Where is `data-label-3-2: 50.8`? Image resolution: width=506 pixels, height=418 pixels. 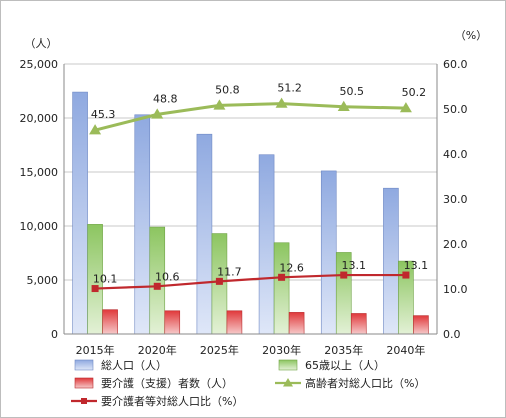 data-label-3-2: 50.8 is located at coordinates (227, 89).